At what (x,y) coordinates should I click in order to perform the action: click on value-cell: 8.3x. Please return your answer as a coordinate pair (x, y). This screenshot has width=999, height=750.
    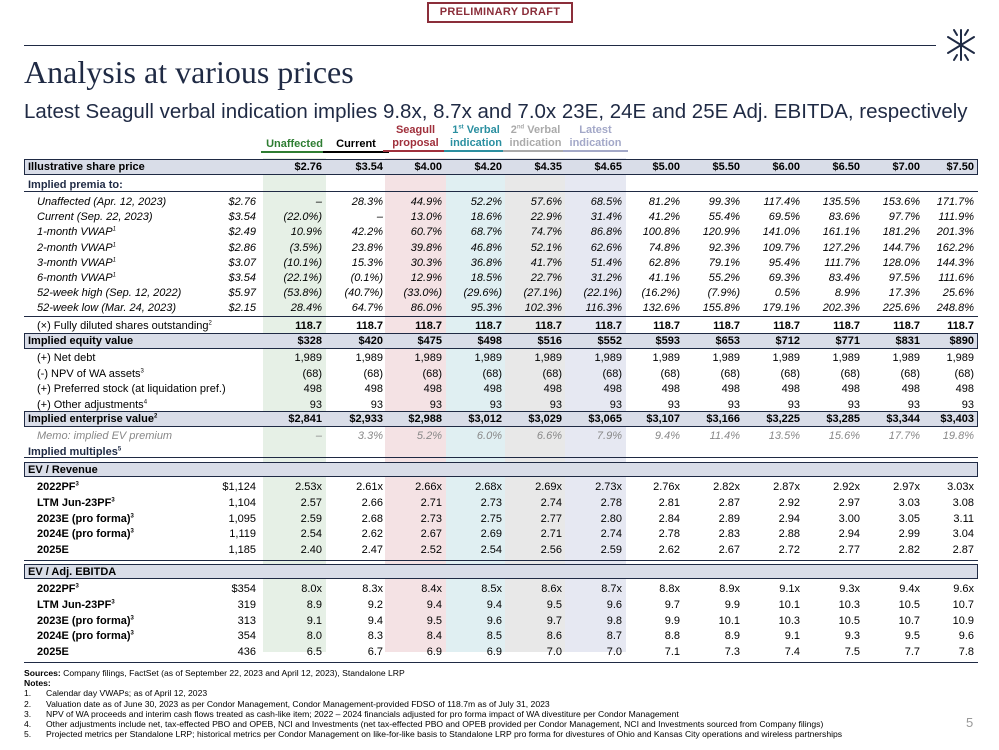
    Looking at the image, I should click on (372, 589).